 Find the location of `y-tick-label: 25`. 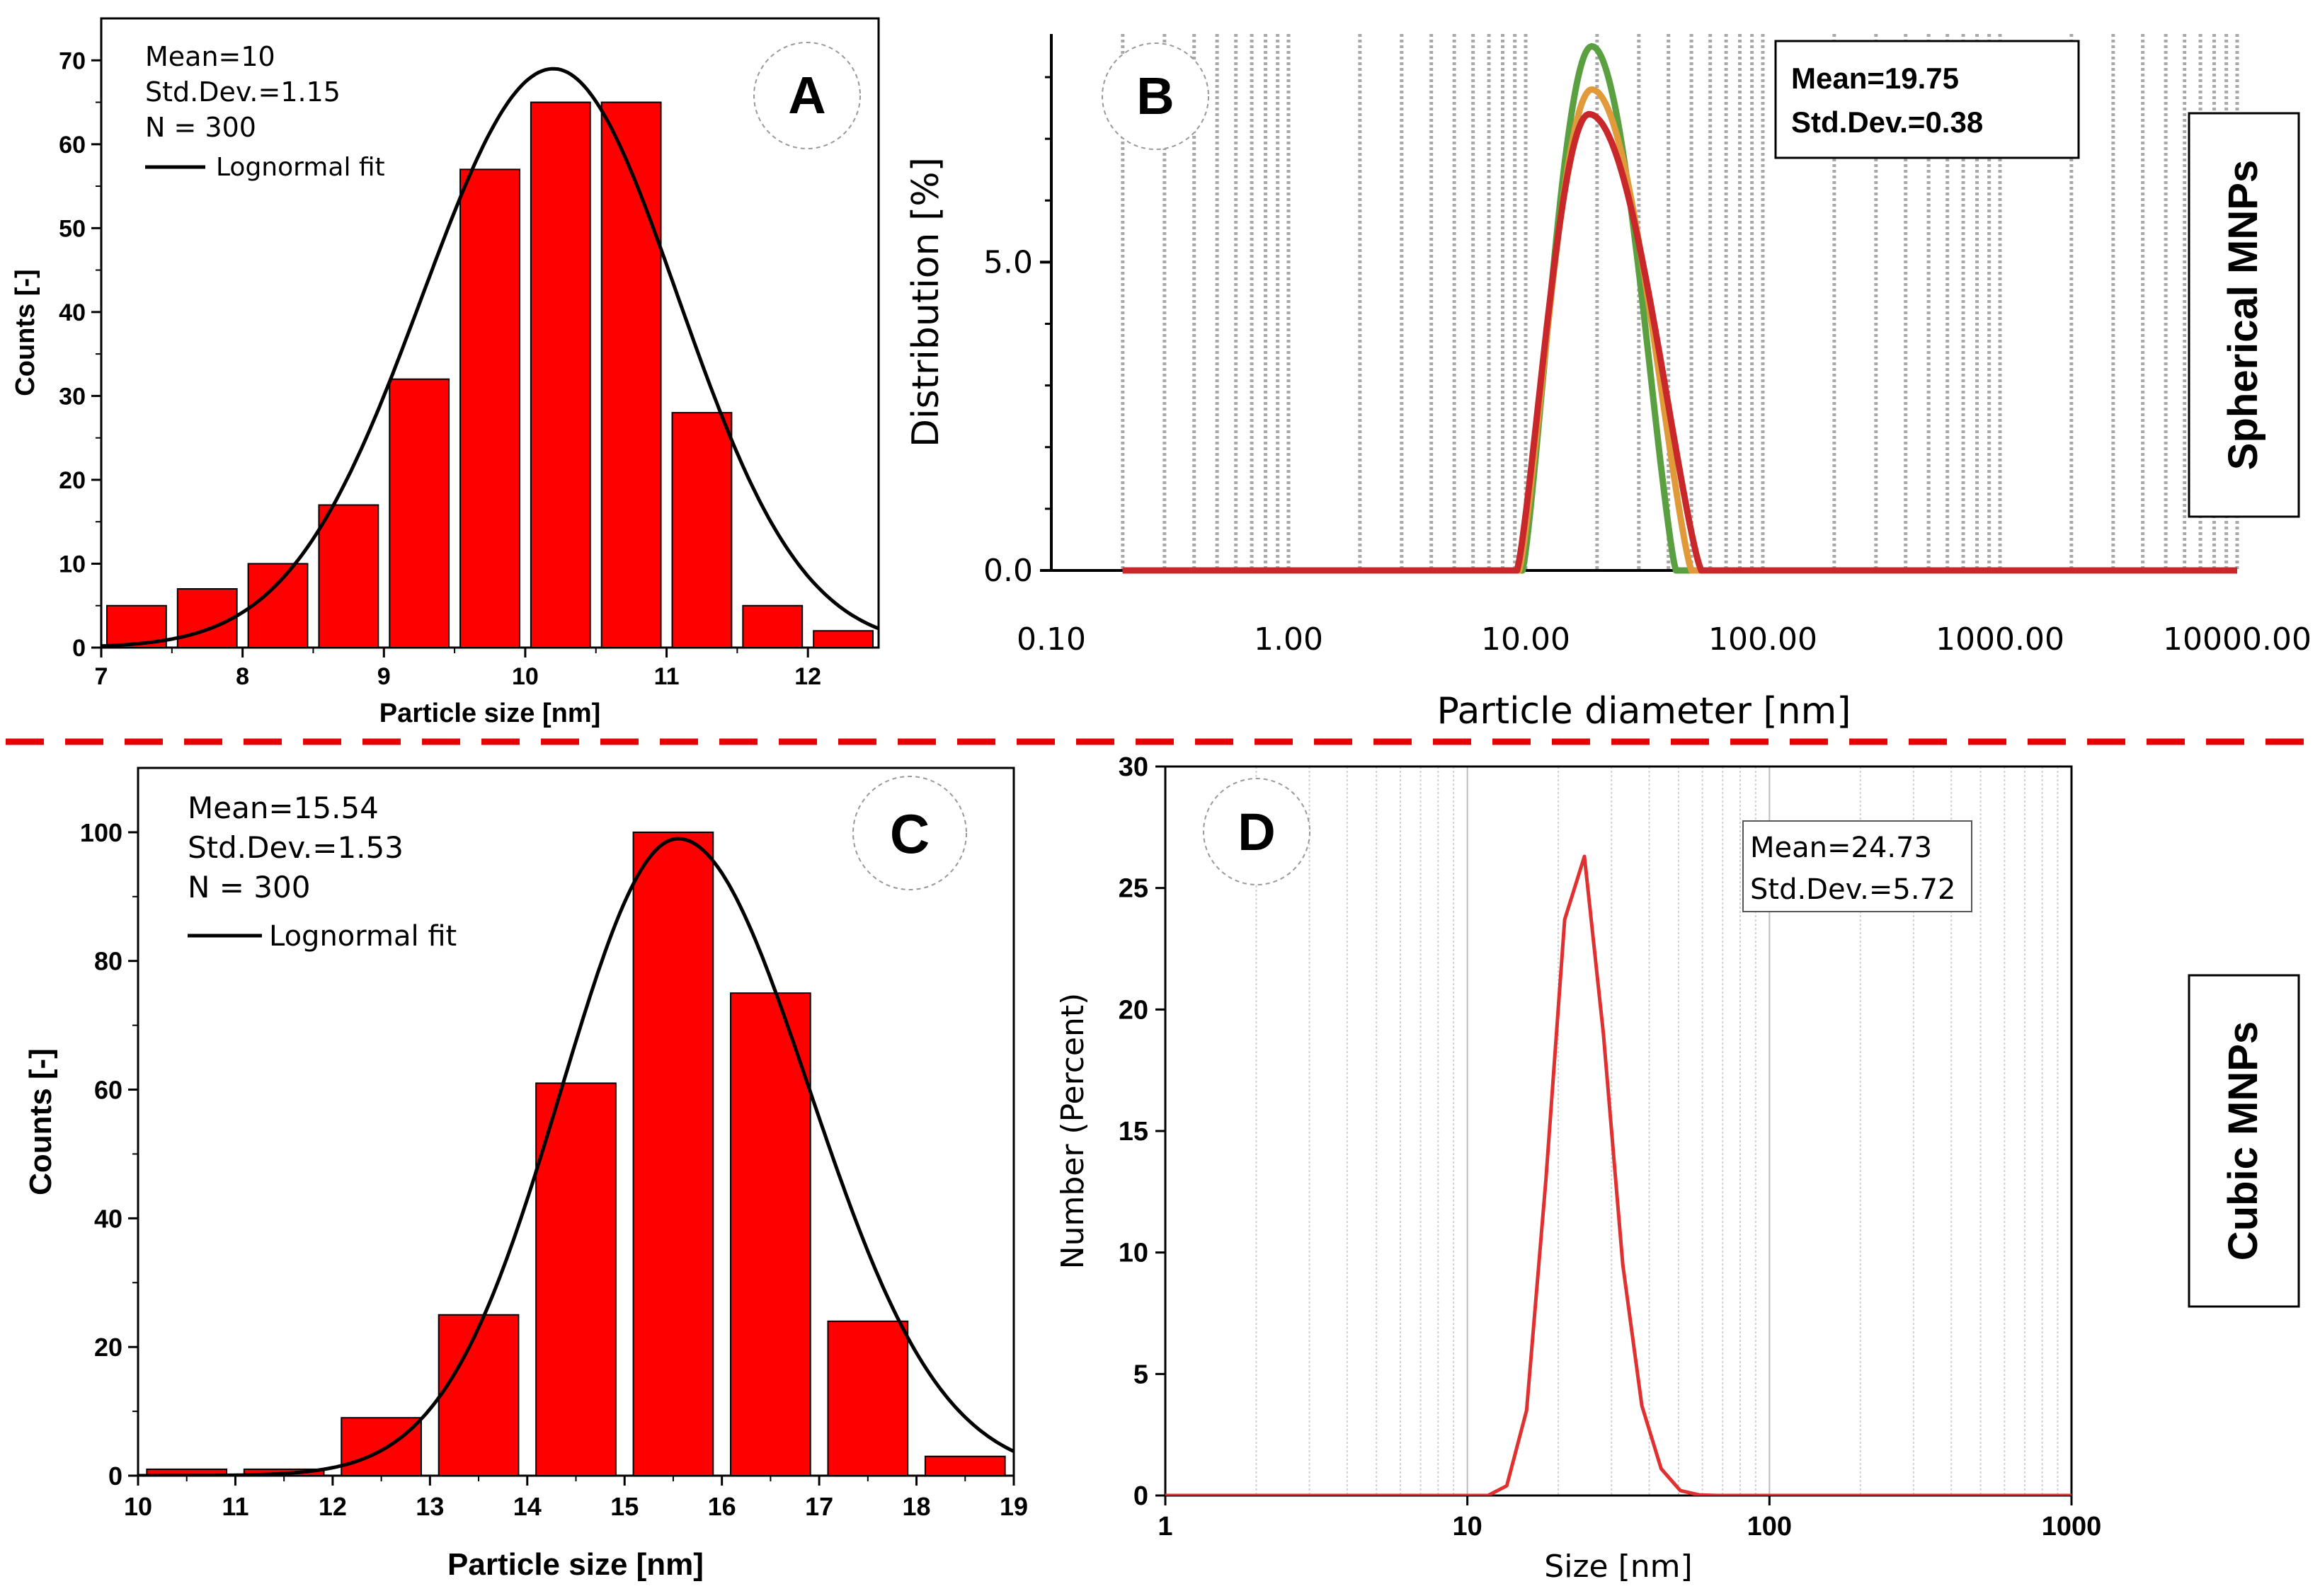

y-tick-label: 25 is located at coordinates (1133, 889).